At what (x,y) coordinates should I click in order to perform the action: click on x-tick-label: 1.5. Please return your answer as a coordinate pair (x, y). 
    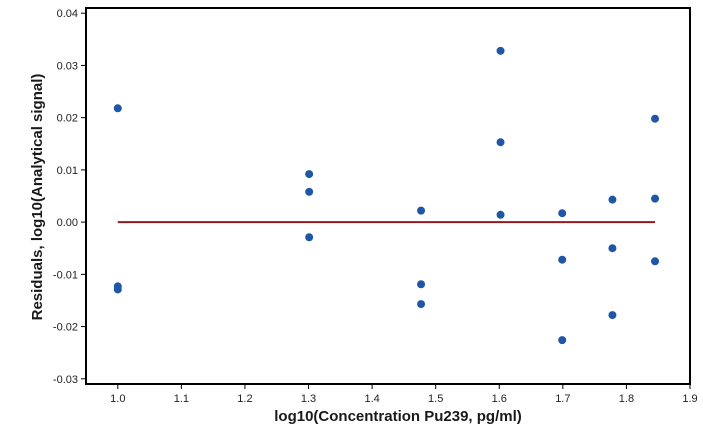
    Looking at the image, I should click on (435, 399).